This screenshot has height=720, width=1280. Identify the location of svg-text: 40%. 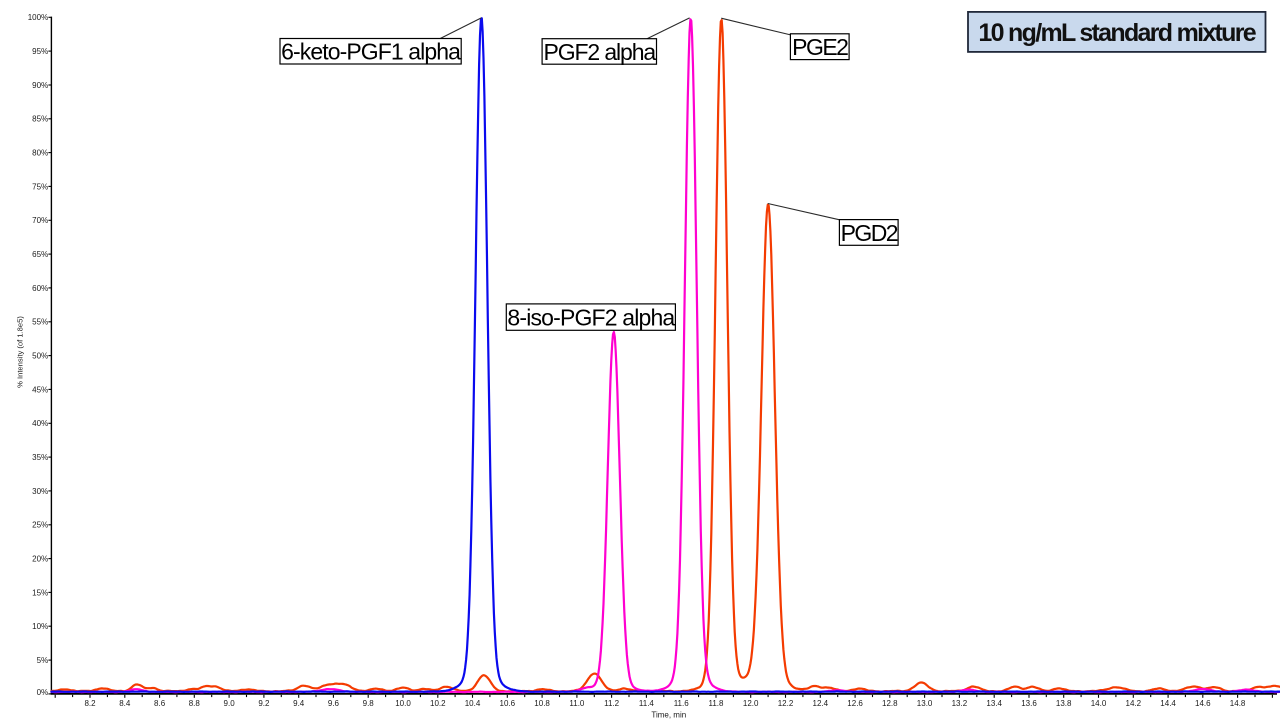
(40, 423).